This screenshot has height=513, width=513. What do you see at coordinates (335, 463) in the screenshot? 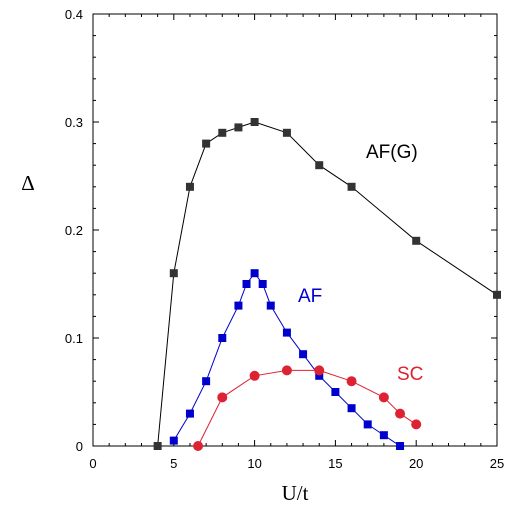
I see `x-tick-label: 15` at bounding box center [335, 463].